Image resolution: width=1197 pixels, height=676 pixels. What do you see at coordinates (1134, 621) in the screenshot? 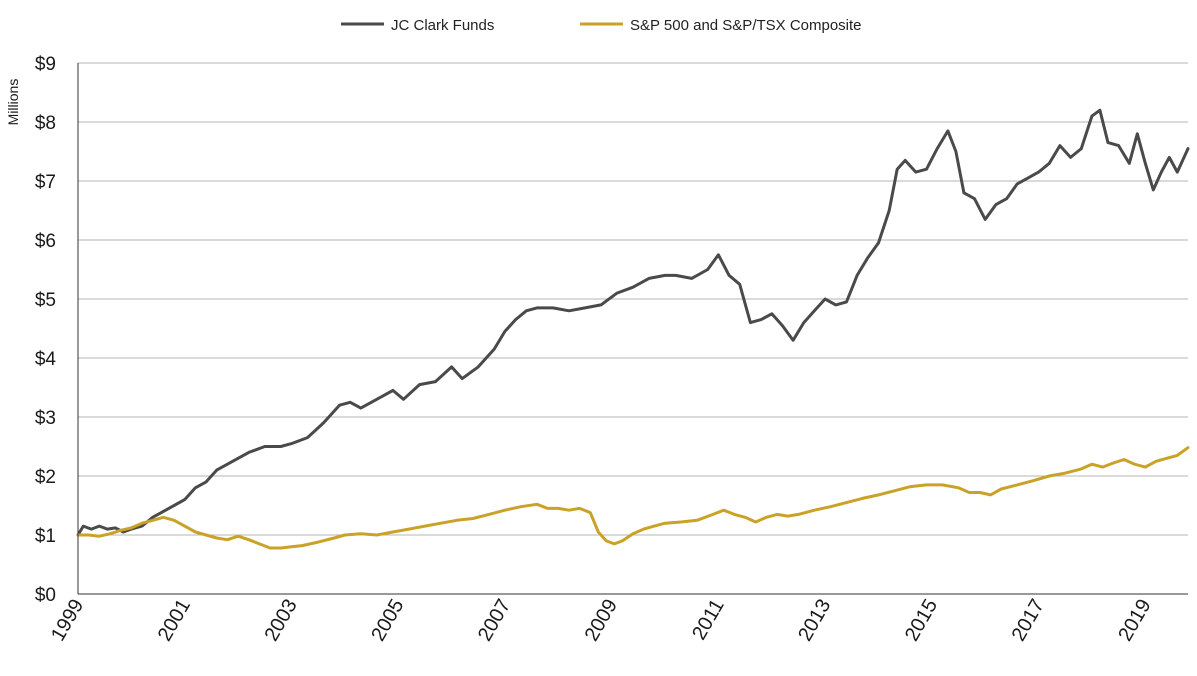
I see `x-tick-label: 2019` at bounding box center [1134, 621].